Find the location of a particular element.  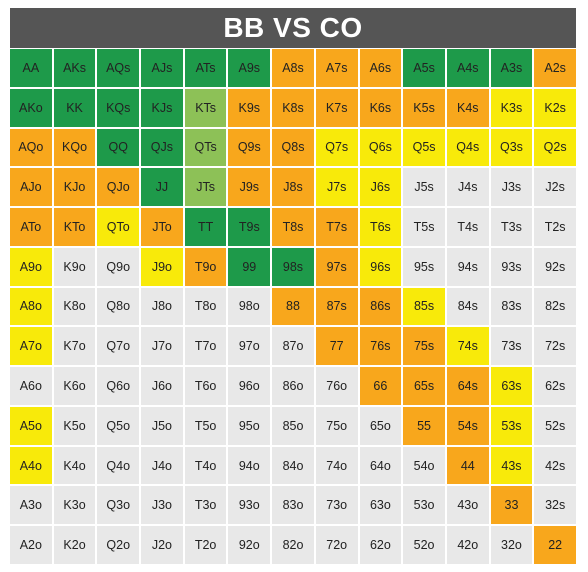

hand-cell-Q7o: Q7o is located at coordinates (118, 346).